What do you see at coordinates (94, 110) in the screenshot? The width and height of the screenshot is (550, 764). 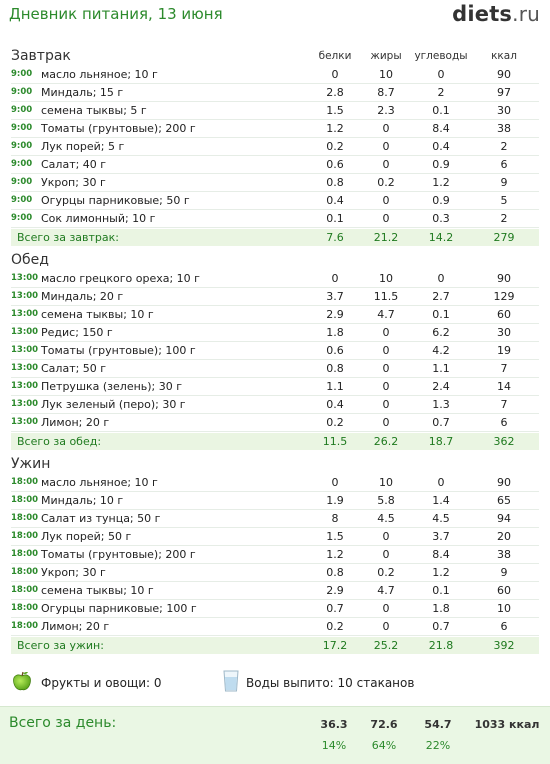 I see `food-name: семена тыквы; 5 г` at bounding box center [94, 110].